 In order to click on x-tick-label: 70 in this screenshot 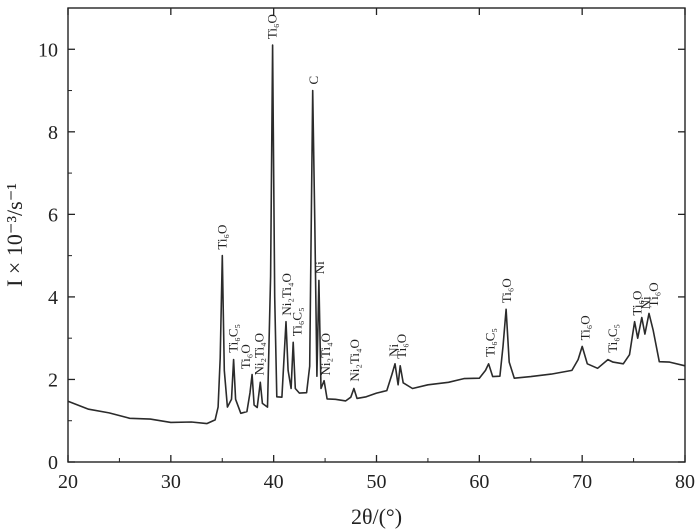, I will do `click(582, 482)`.